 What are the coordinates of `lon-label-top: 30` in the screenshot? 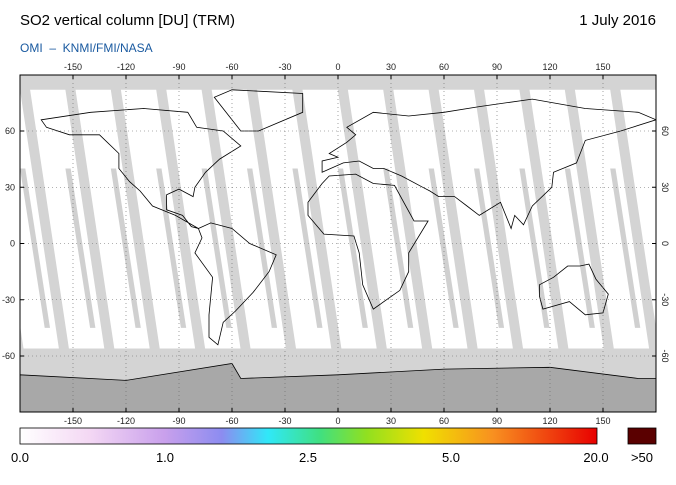 It's located at (391, 67).